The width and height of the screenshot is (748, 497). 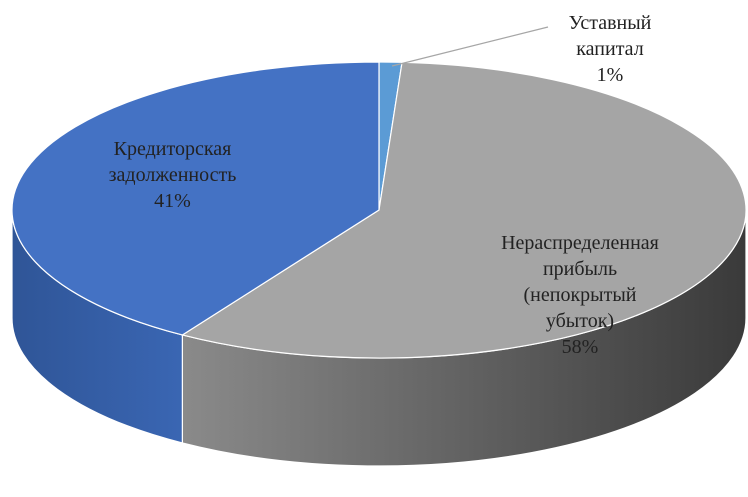 I want to click on category-label: Уставный капитал, so click(x=610, y=36).